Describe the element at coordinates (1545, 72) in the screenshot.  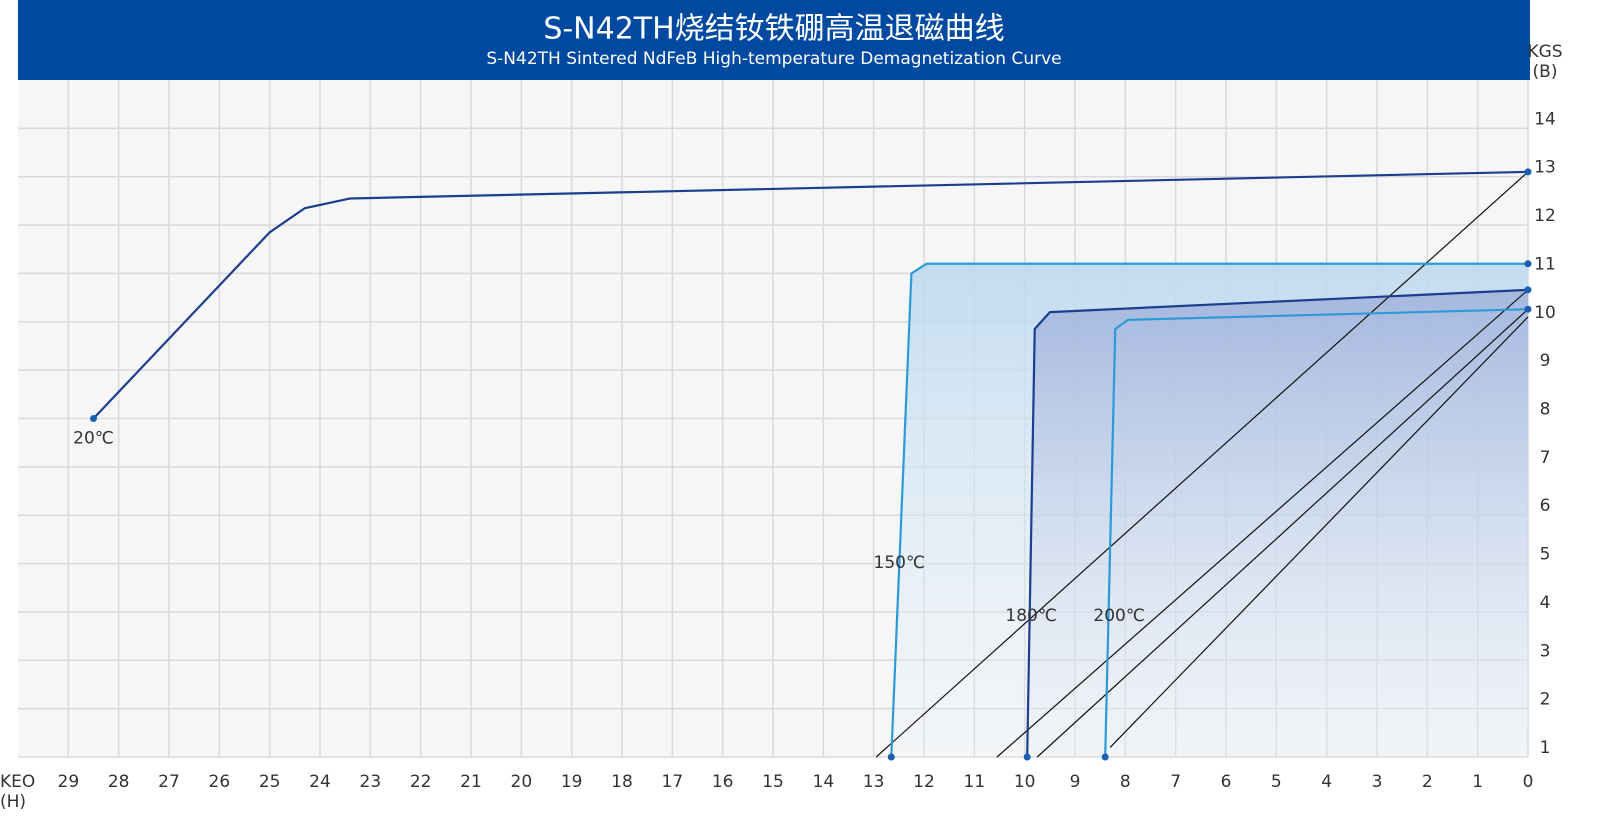
I see `y-axis-label: (B)` at that location.